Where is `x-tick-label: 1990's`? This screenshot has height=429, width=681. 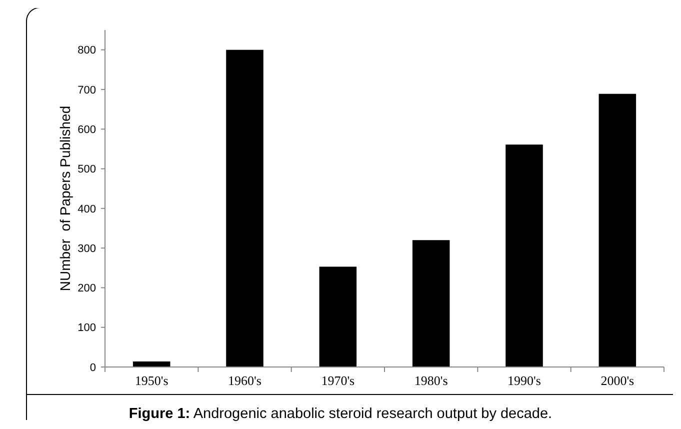 x-tick-label: 1990's is located at coordinates (524, 380).